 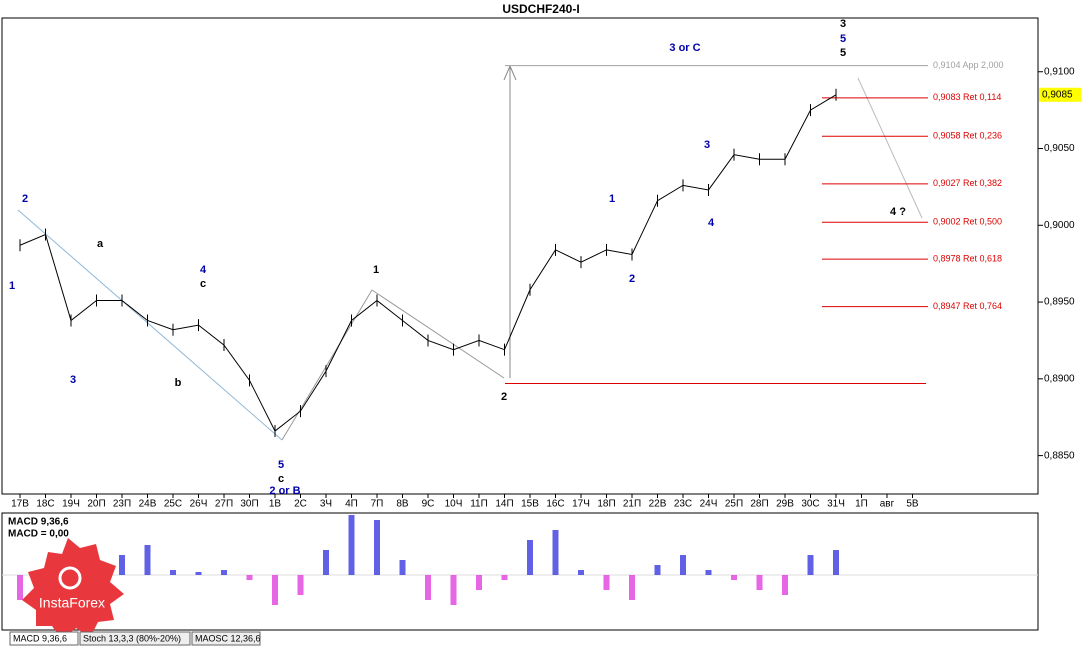 What do you see at coordinates (72, 603) in the screenshot?
I see `logo-text: InstaForex` at bounding box center [72, 603].